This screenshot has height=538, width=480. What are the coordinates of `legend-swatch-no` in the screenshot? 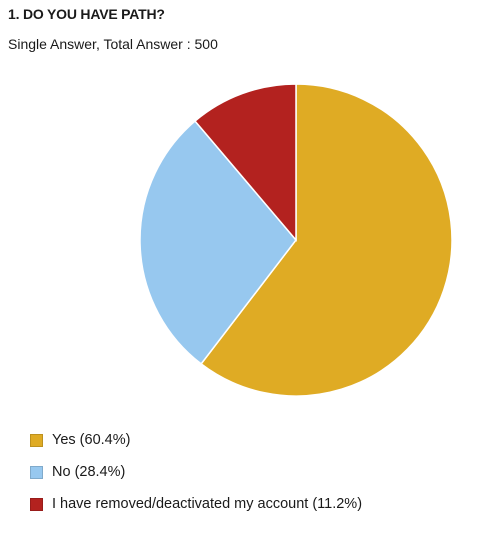 It's located at (36, 472).